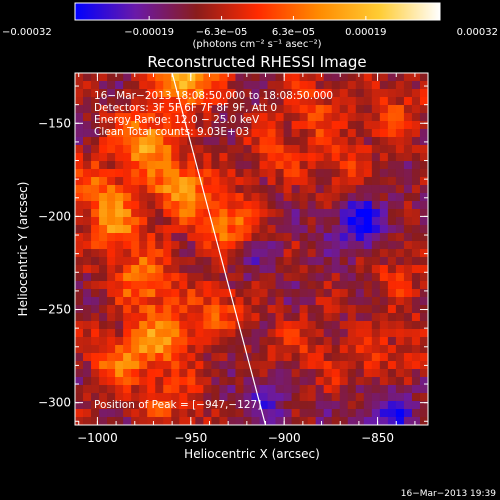 The image size is (500, 500). I want to click on colorbar-tick-label: −6.3e−05, so click(222, 32).